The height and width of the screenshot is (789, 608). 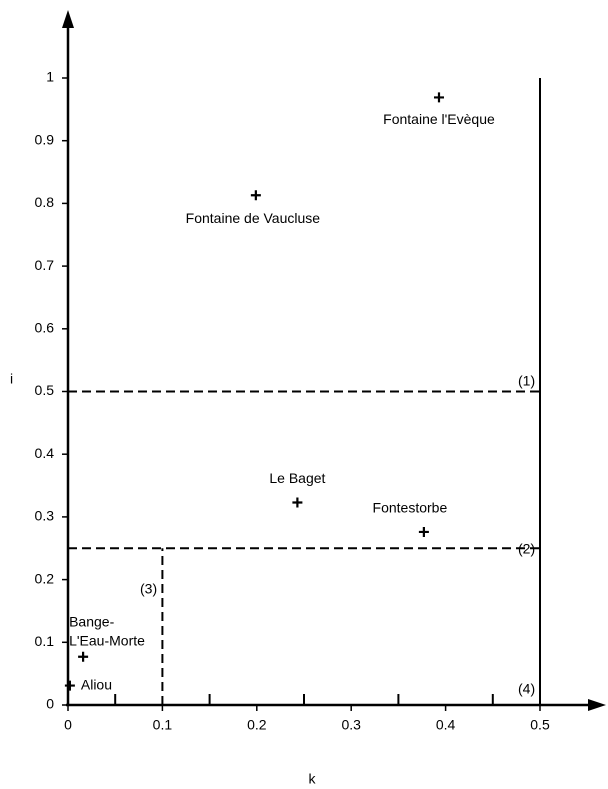 I want to click on point-label: Aliou, so click(x=96, y=684).